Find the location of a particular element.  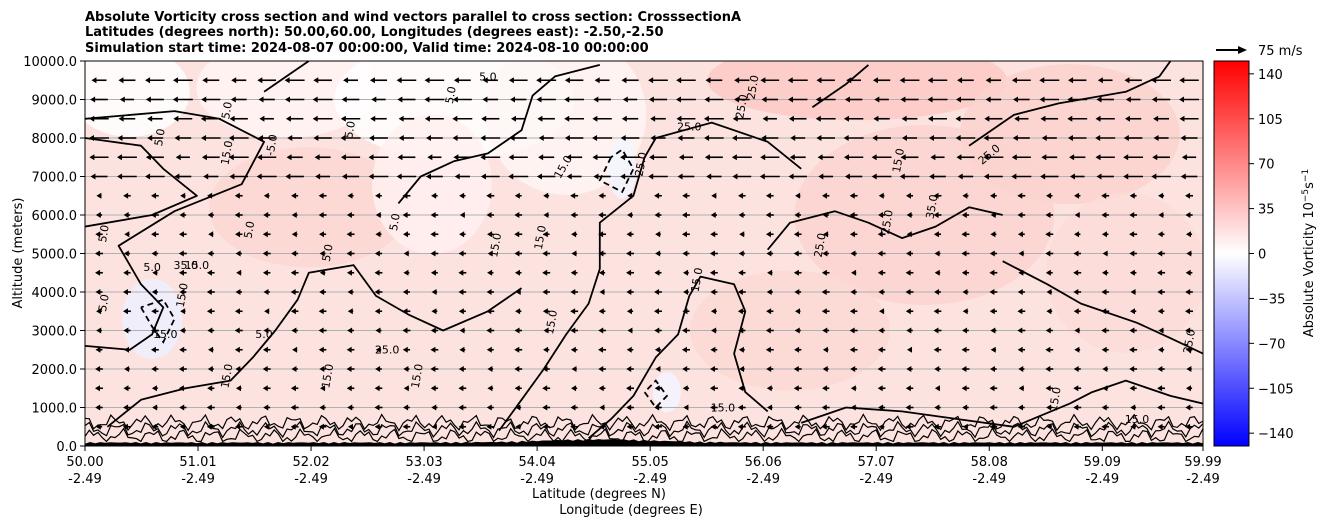

y-tick-label: 0.0 is located at coordinates (66, 447).